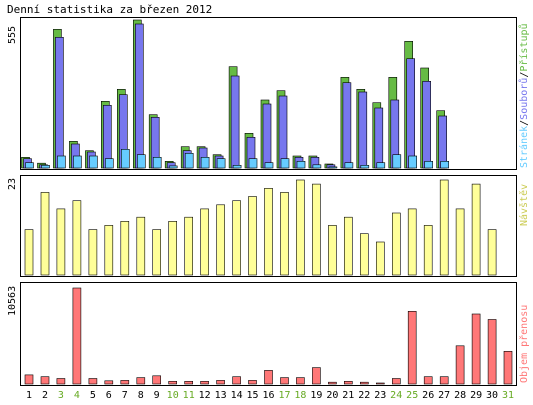 This screenshot has height=405, width=533. What do you see at coordinates (412, 395) in the screenshot?
I see `day-label-25: 25` at bounding box center [412, 395].